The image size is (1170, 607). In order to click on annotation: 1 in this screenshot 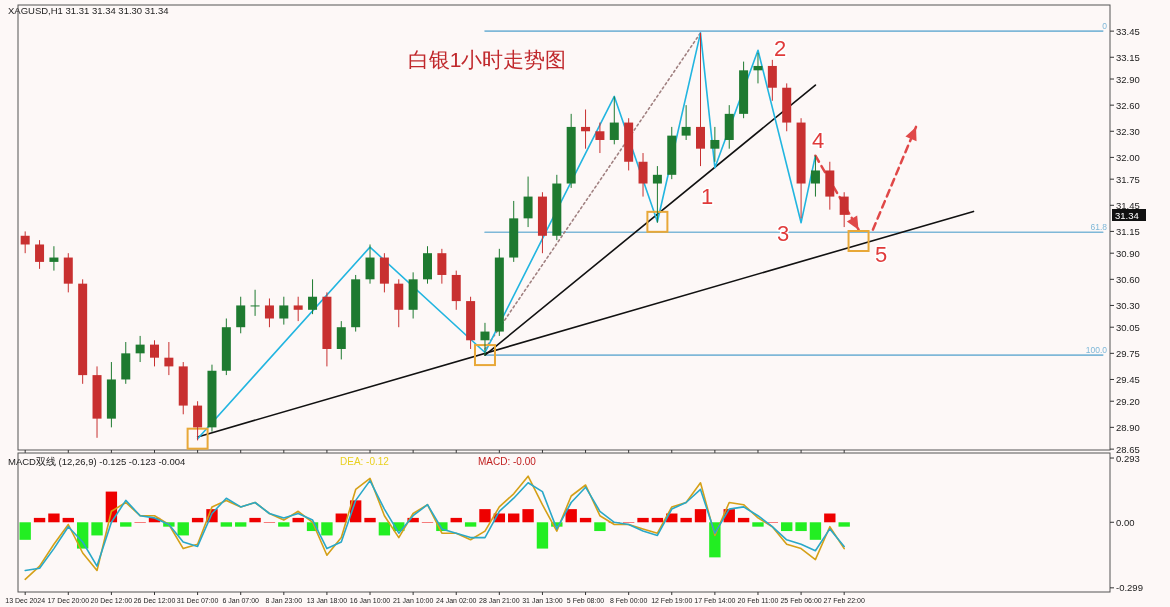, I will do `click(707, 196)`.